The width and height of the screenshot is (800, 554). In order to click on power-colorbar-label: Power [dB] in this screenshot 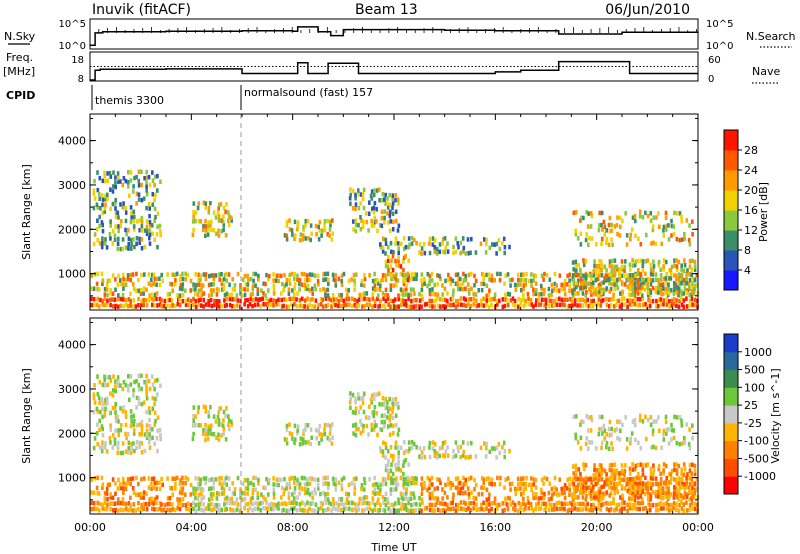, I will do `click(763, 212)`.